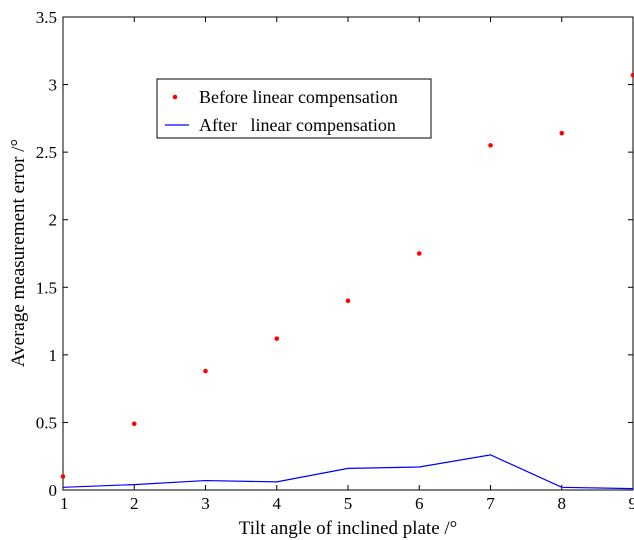  Describe the element at coordinates (53, 220) in the screenshot. I see `y-tick-label: 2` at that location.